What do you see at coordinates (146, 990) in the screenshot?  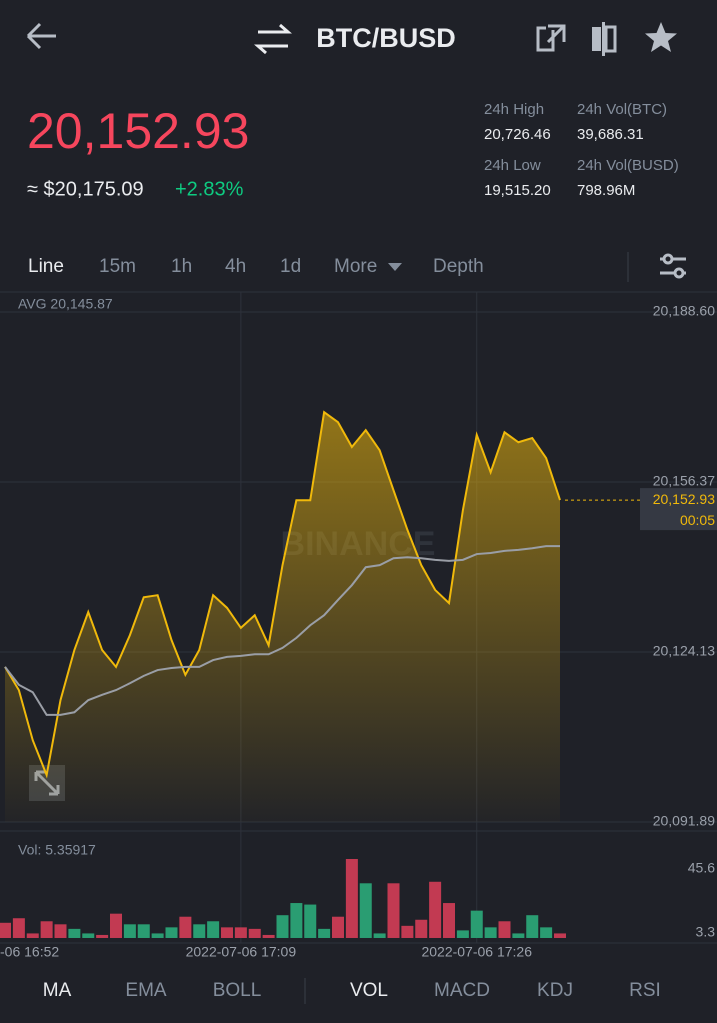 I see `indicator-tab: EMA` at bounding box center [146, 990].